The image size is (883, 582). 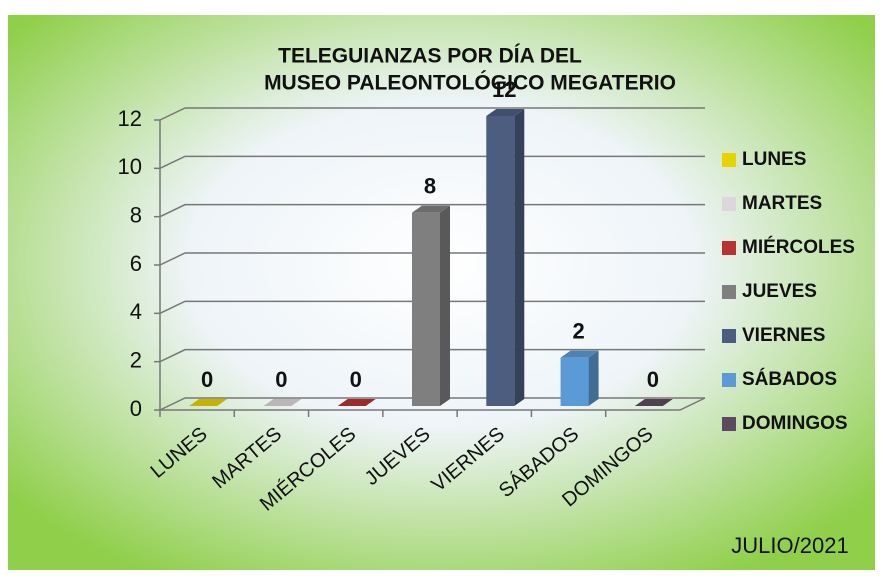 What do you see at coordinates (136, 263) in the screenshot?
I see `y-tick-label: 6` at bounding box center [136, 263].